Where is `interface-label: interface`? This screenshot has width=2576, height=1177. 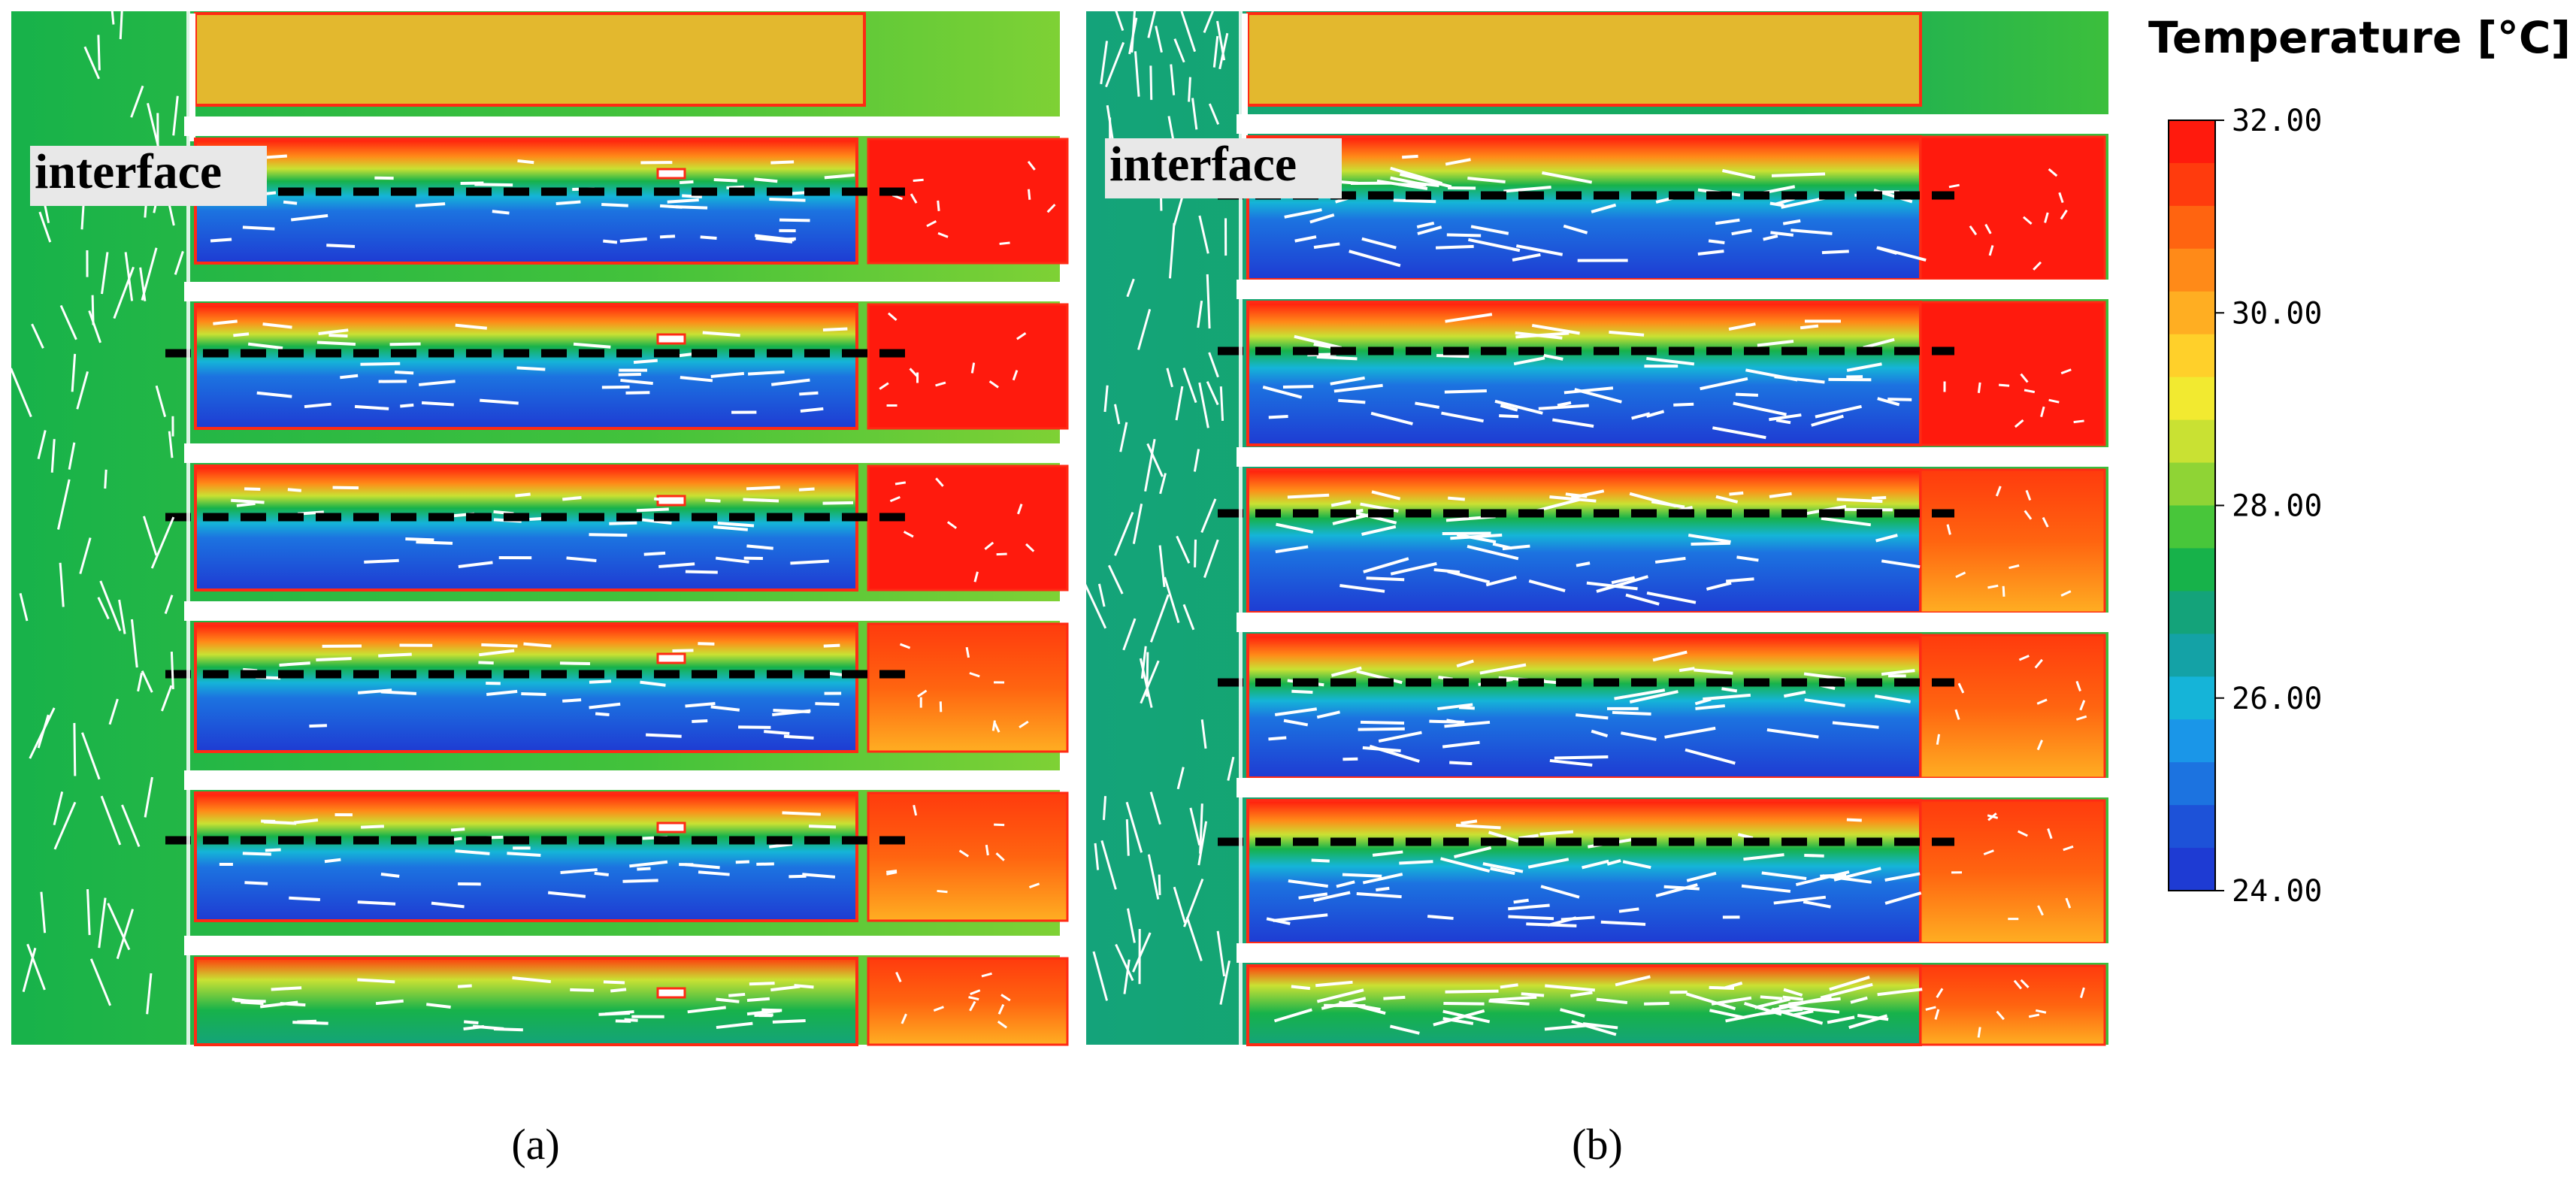
interface-label: interface is located at coordinates (1203, 164).